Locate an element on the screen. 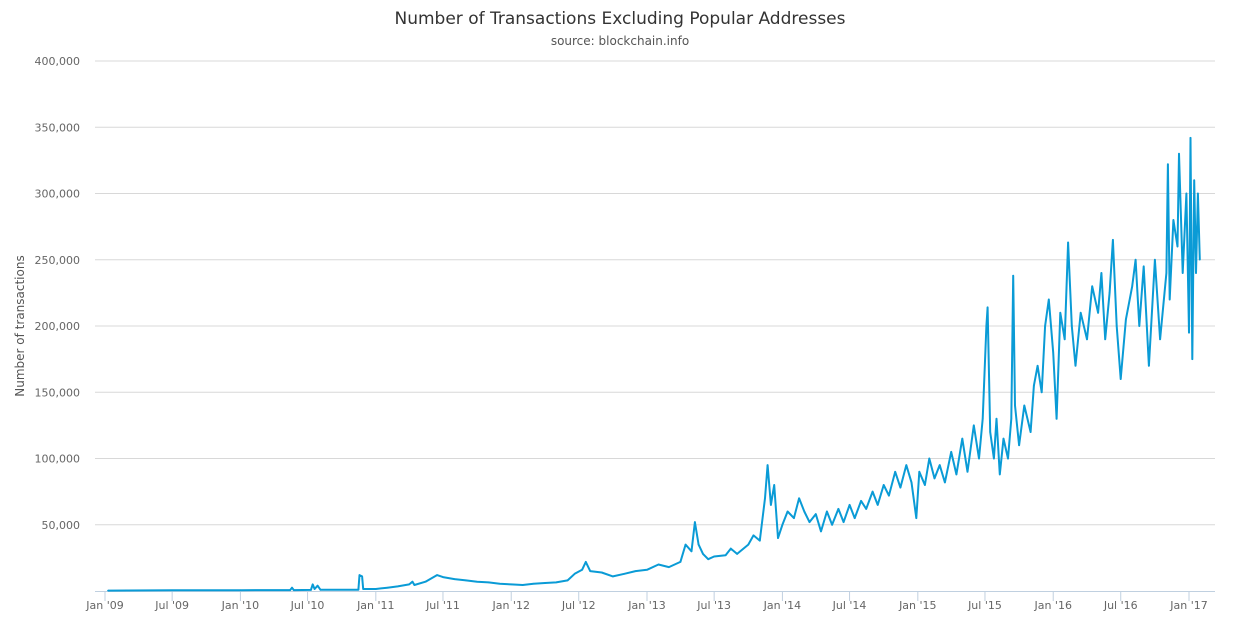  y-tick-label: 400,000 is located at coordinates (58, 61).